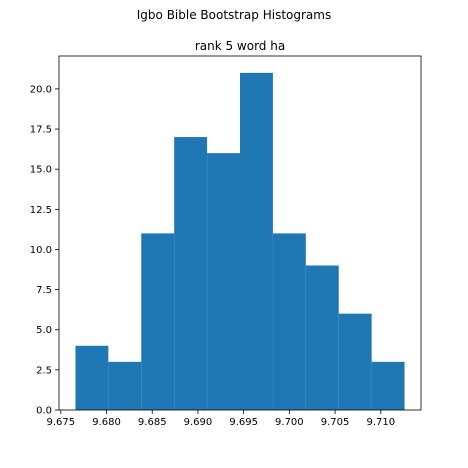 The height and width of the screenshot is (468, 468). What do you see at coordinates (234, 15) in the screenshot?
I see `figure-suptitle: Igbo Bible Bootstrap Histograms` at bounding box center [234, 15].